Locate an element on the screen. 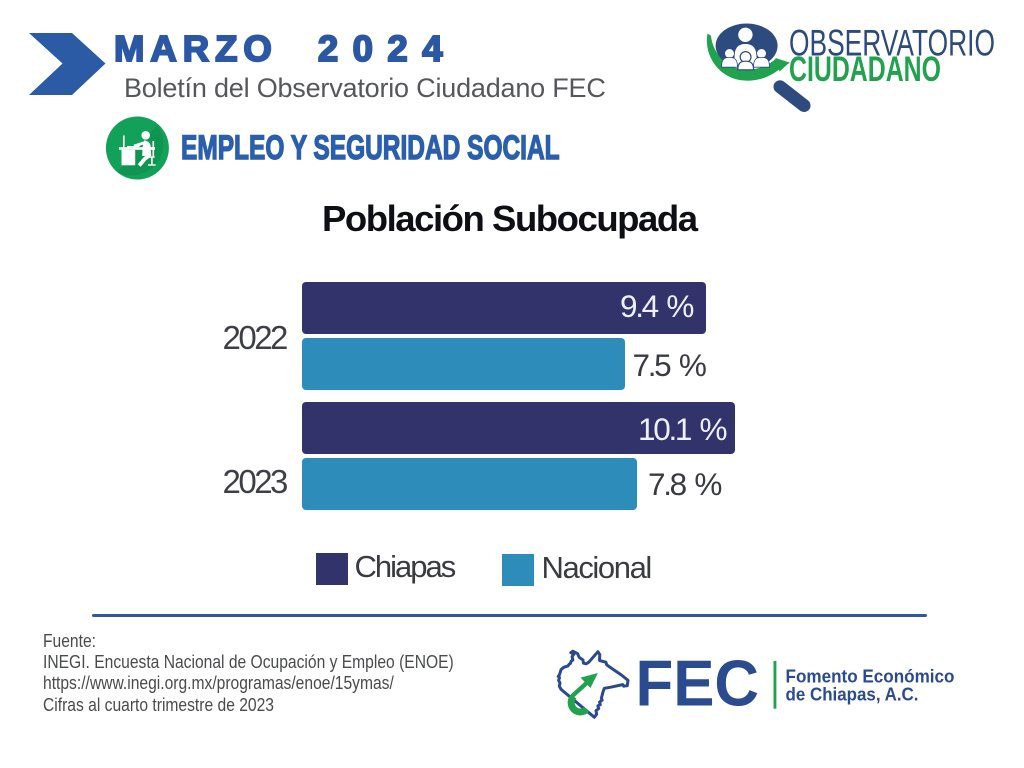 Image resolution: width=1024 pixels, height=768 pixels. svg-text: FEC is located at coordinates (698, 683).